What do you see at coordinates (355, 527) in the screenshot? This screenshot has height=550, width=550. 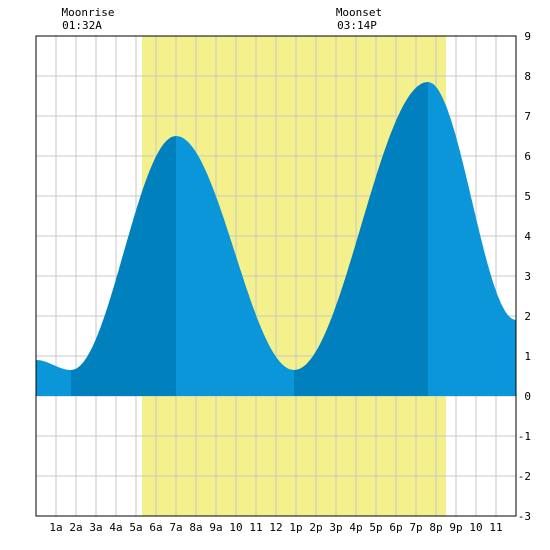 I see `x-tick-label: 4p` at bounding box center [355, 527].